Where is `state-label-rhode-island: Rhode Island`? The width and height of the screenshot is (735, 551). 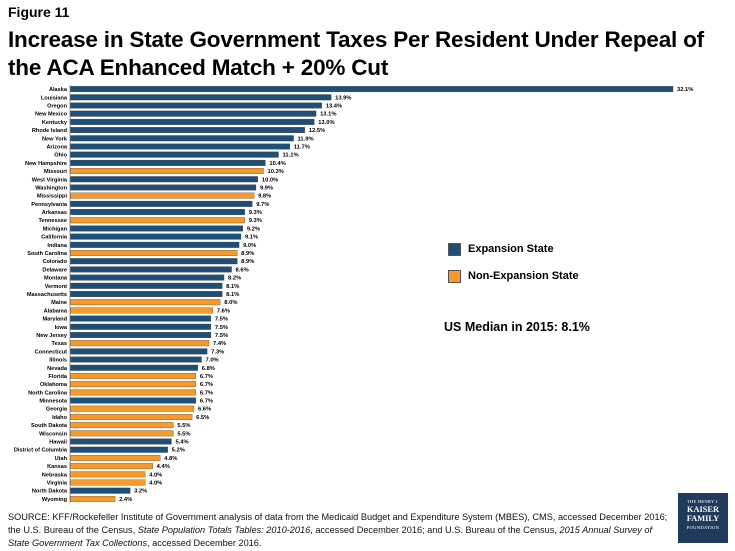 state-label-rhode-island: Rhode Island is located at coordinates (50, 131).